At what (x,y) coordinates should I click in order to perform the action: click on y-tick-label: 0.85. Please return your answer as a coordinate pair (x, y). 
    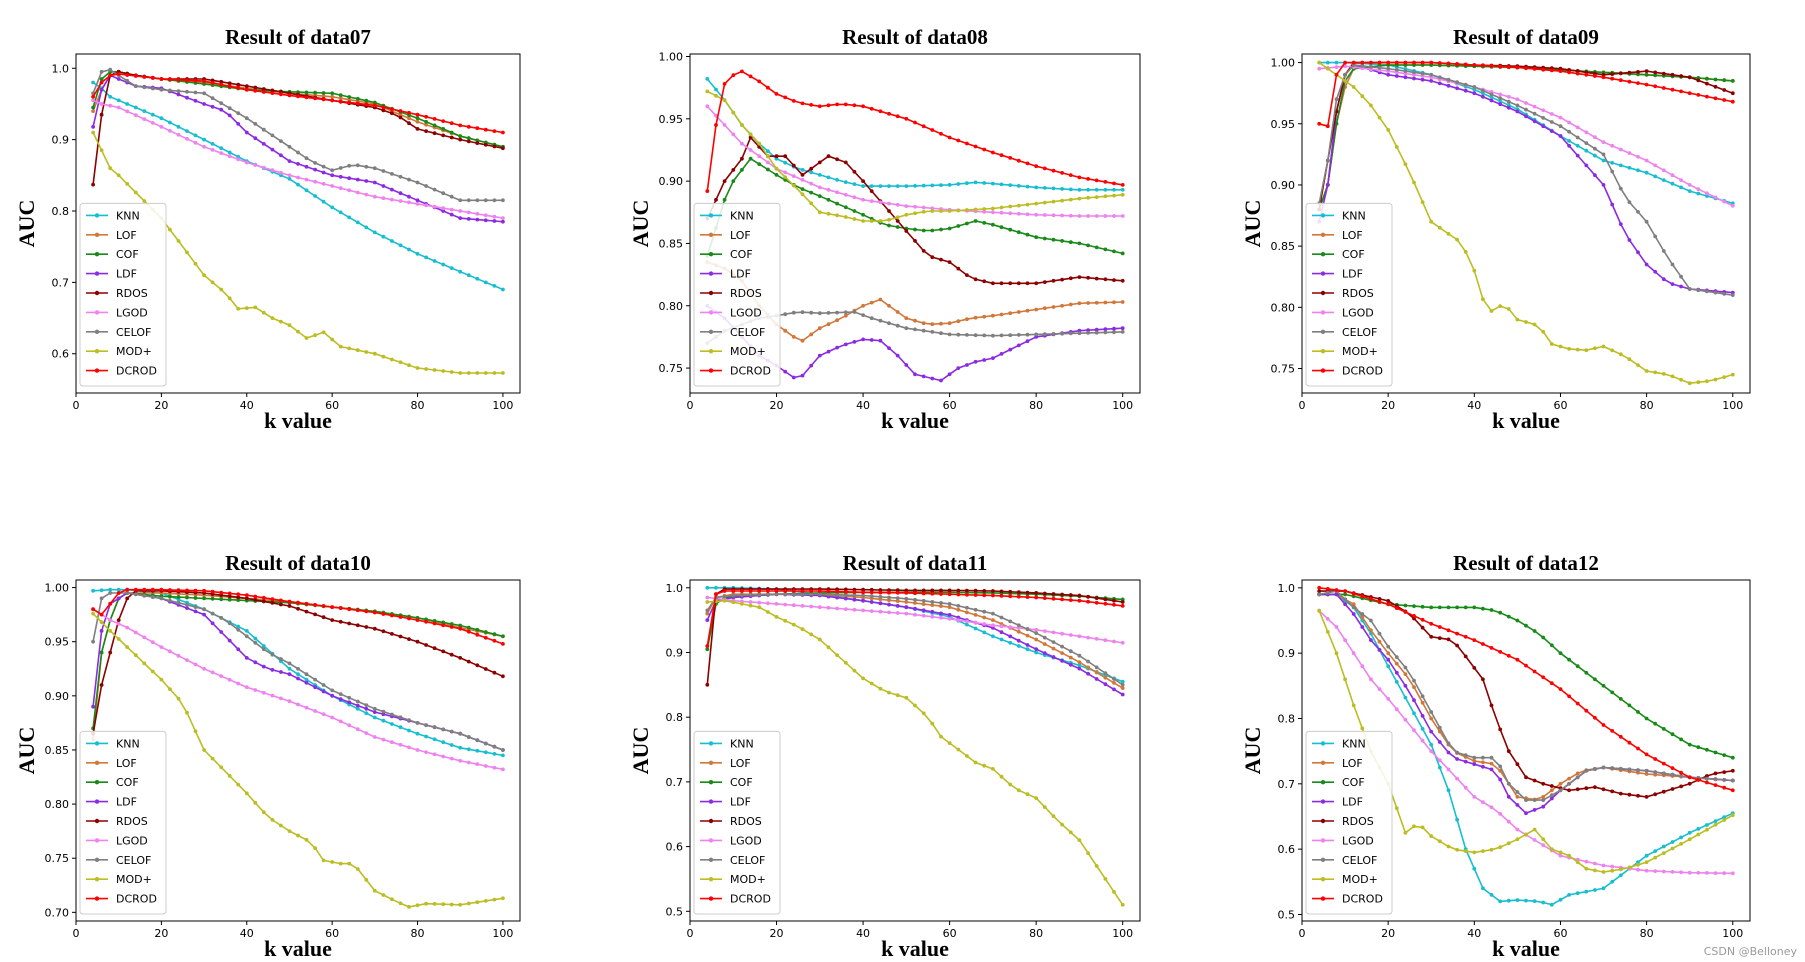
    Looking at the image, I should click on (1283, 246).